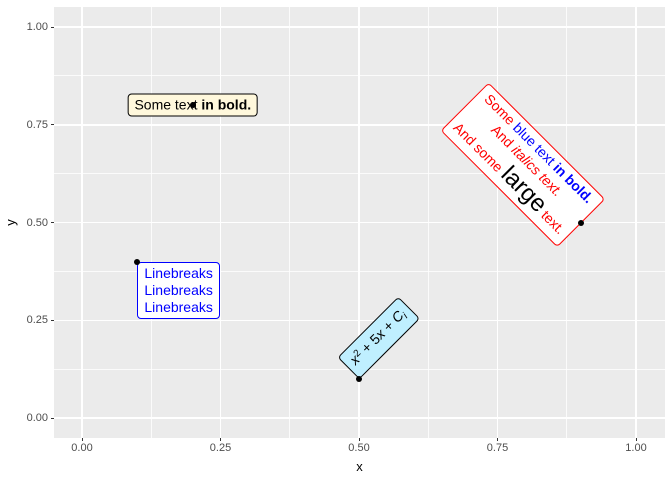  I want to click on y-axis-title: y, so click(10, 222).